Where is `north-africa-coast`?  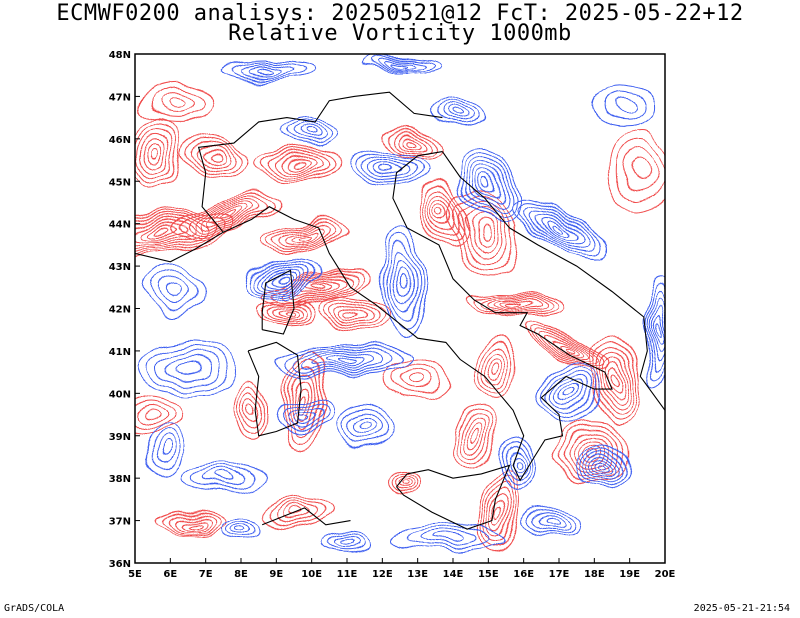
north-africa-coast is located at coordinates (306, 516).